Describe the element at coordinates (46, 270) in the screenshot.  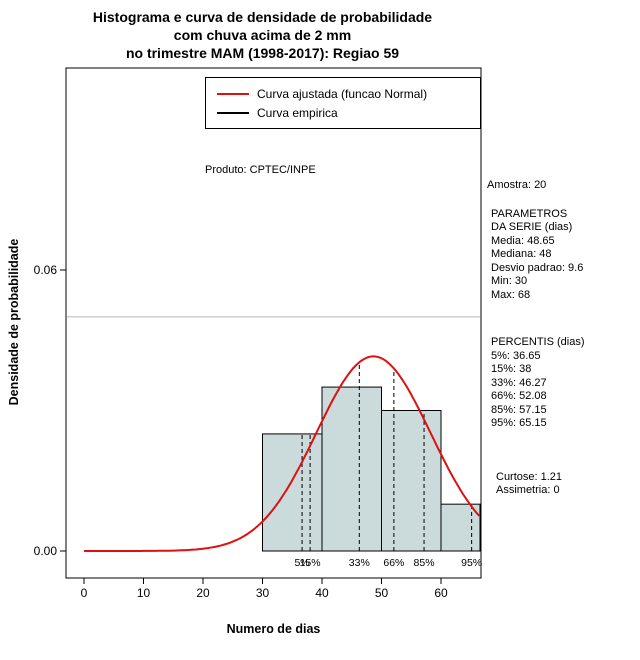
I see `y-tick-label: 0.06` at that location.